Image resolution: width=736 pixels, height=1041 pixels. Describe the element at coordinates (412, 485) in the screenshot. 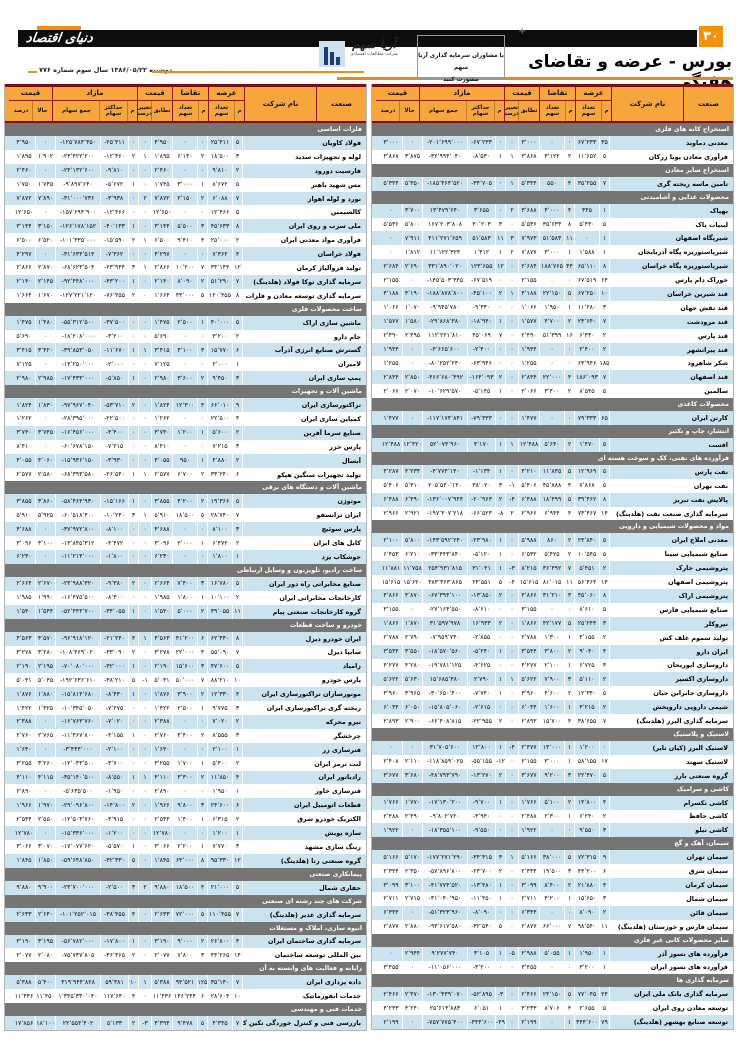

I see `value-cell: ۵٬۴۱۰` at that location.